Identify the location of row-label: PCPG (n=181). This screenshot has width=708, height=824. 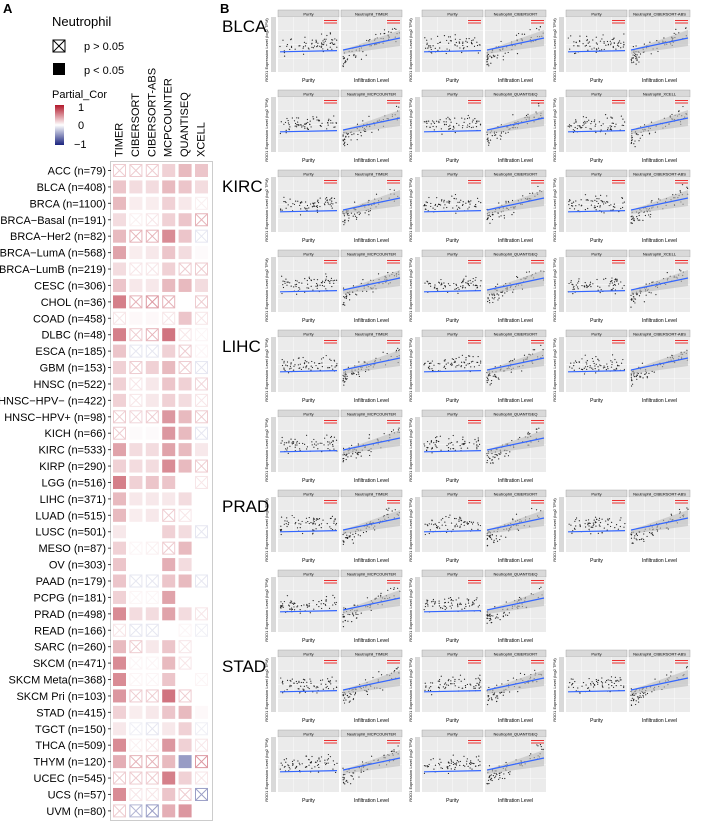
(70, 598).